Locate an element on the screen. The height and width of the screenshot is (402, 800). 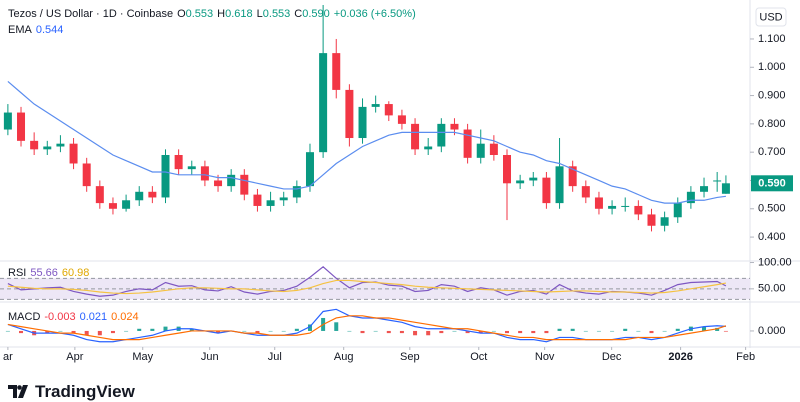
y-tick-label: 0.800 is located at coordinates (772, 124).